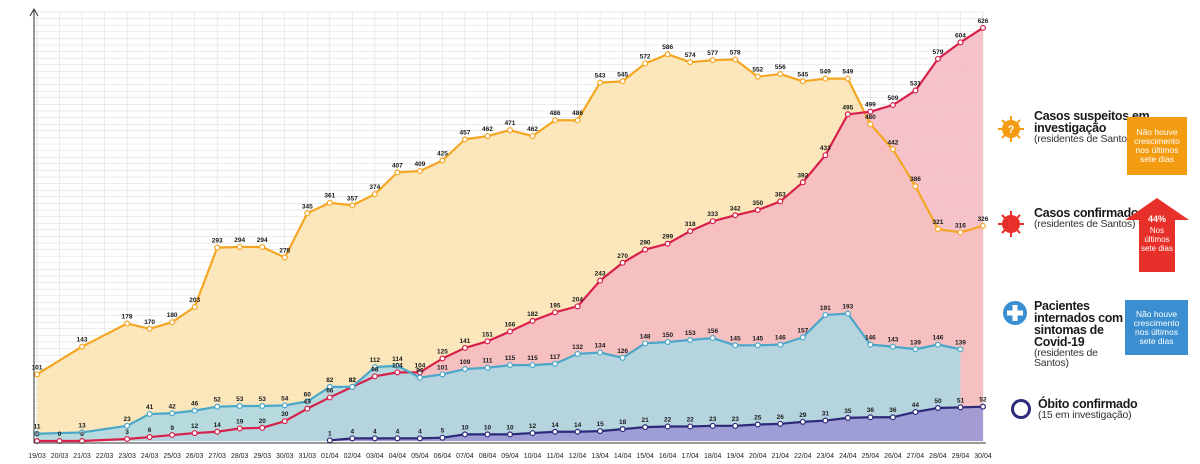 This screenshot has width=1200, height=464. Describe the element at coordinates (1085, 415) in the screenshot. I see `legend-obito-sub: (15 em investigação)` at that location.